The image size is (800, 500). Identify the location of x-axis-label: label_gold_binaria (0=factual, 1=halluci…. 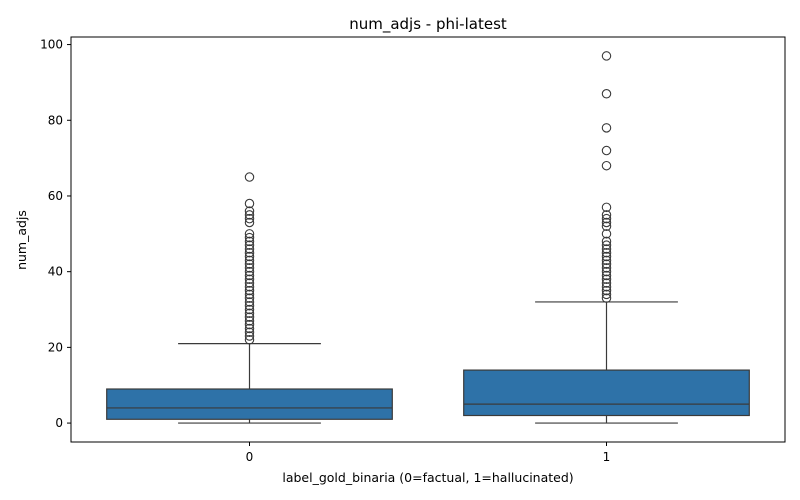
(427, 477).